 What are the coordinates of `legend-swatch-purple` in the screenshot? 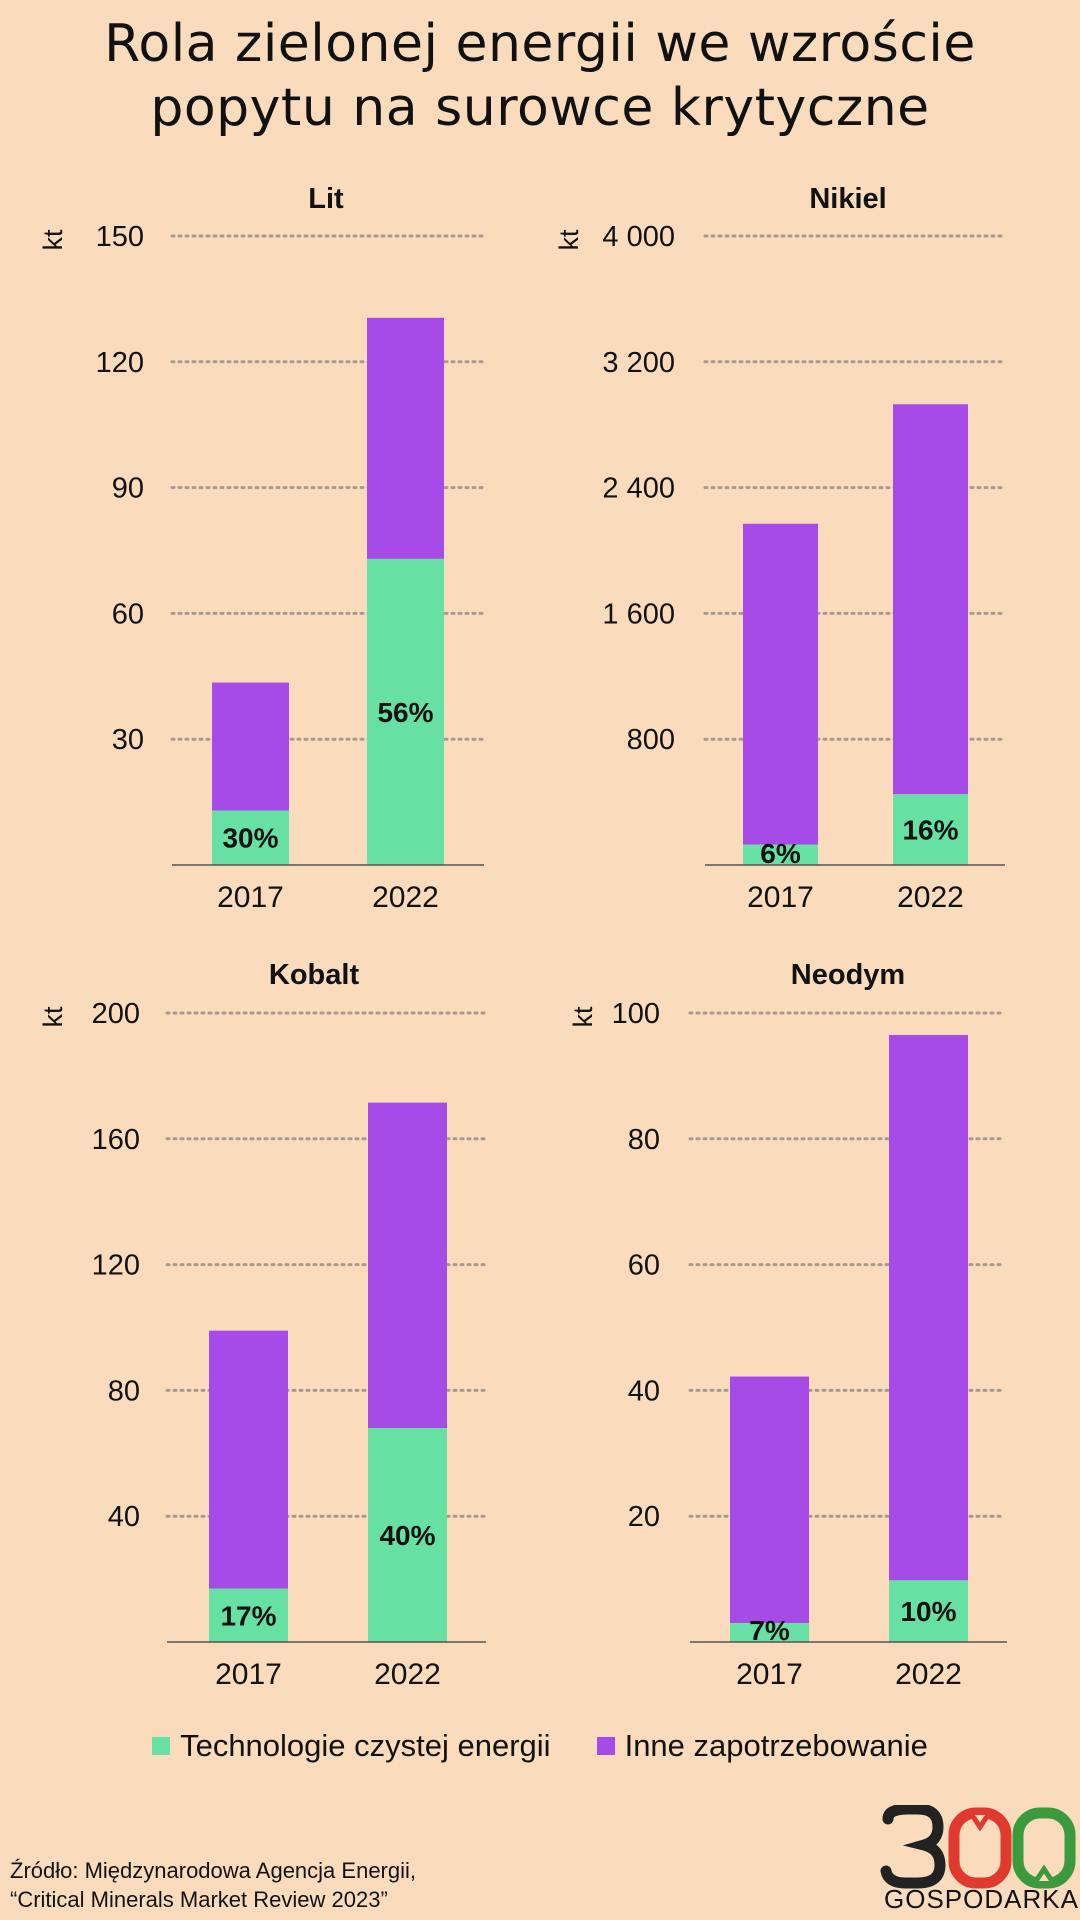 It's located at (605, 1746).